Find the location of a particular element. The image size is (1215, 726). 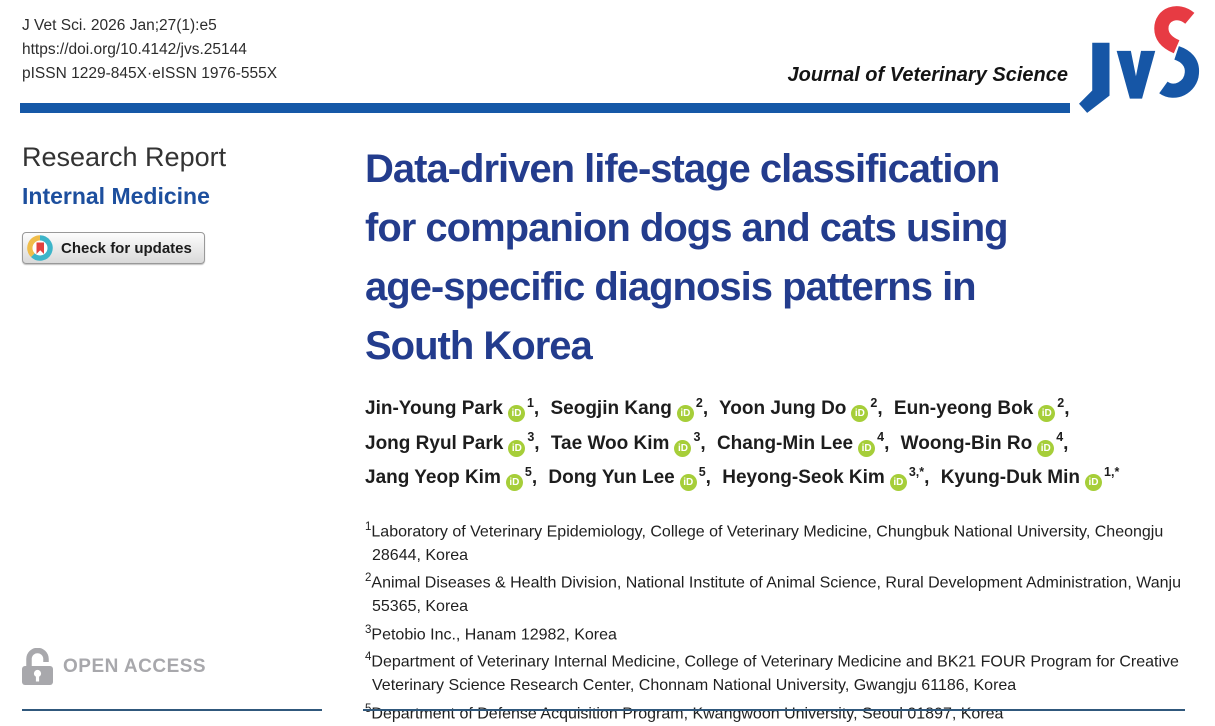

author-name: Chang-Min Lee is located at coordinates (785, 443).